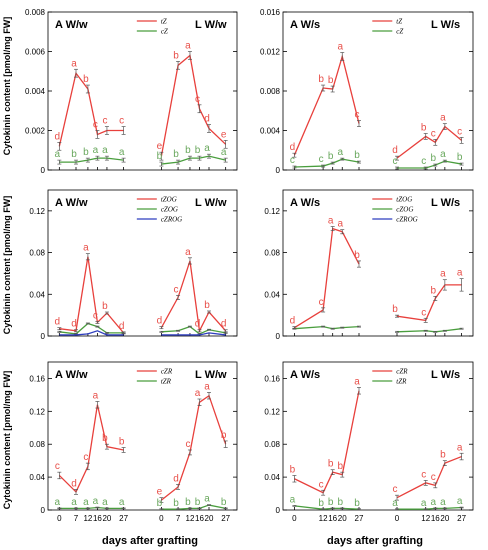  Describe the element at coordinates (399, 22) in the screenshot. I see `legend-label: tZ` at that location.